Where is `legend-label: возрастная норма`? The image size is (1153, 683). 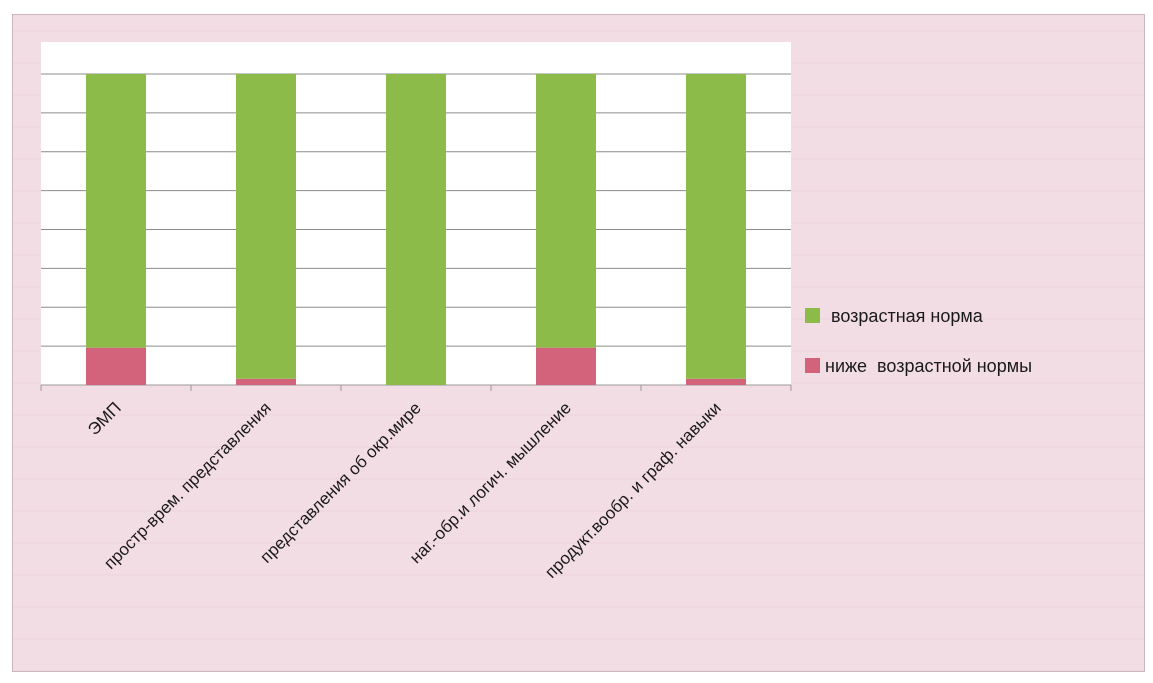
legend-label: возрастная норма is located at coordinates (907, 316).